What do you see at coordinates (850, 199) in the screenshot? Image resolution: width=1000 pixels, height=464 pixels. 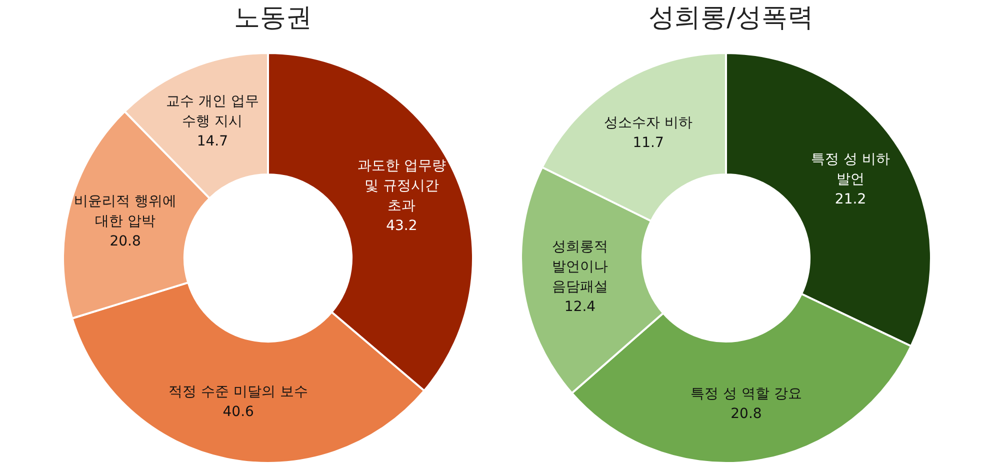 I see `data-label: 21.2` at bounding box center [850, 199].